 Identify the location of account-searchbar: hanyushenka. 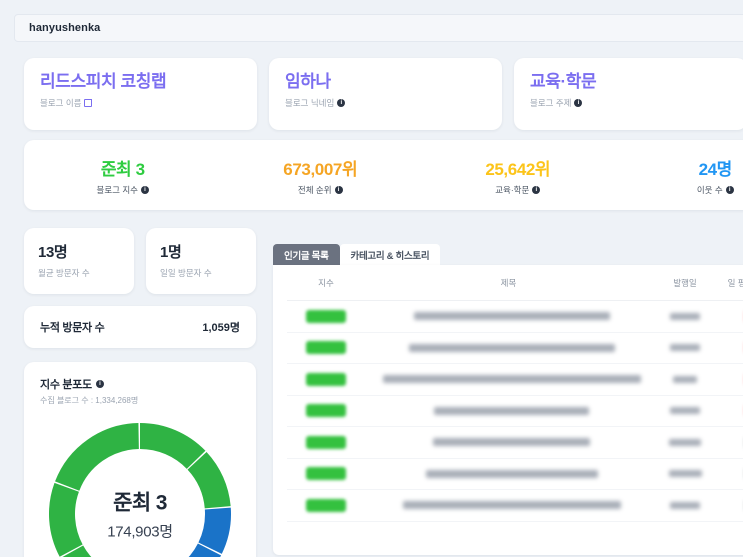
(378, 28).